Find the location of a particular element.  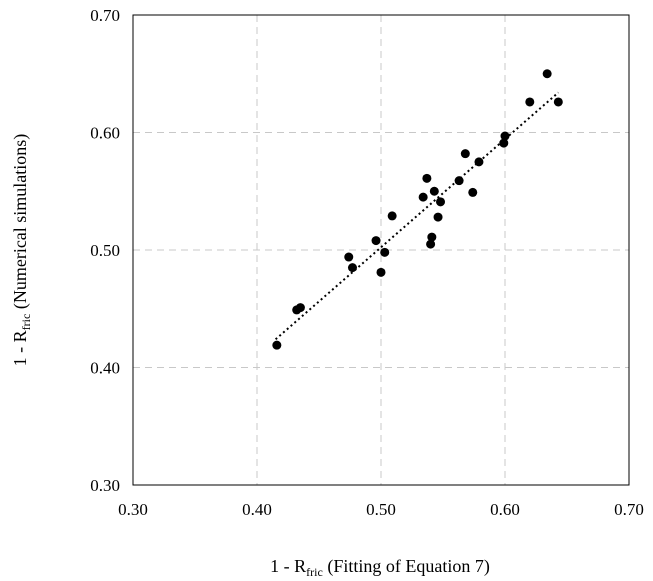

y-tick-label: 0.60 is located at coordinates (105, 133).